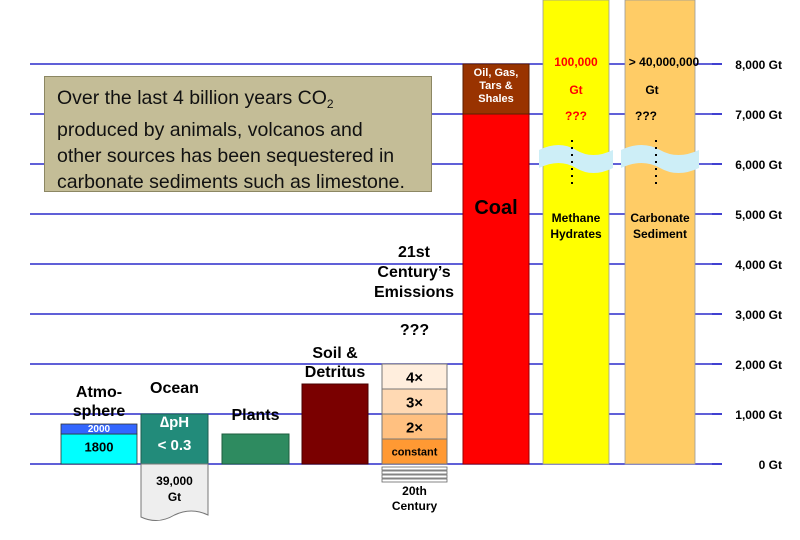 The image size is (800, 540). I want to click on y-tick-label-5: 5,000 Gt, so click(758, 215).